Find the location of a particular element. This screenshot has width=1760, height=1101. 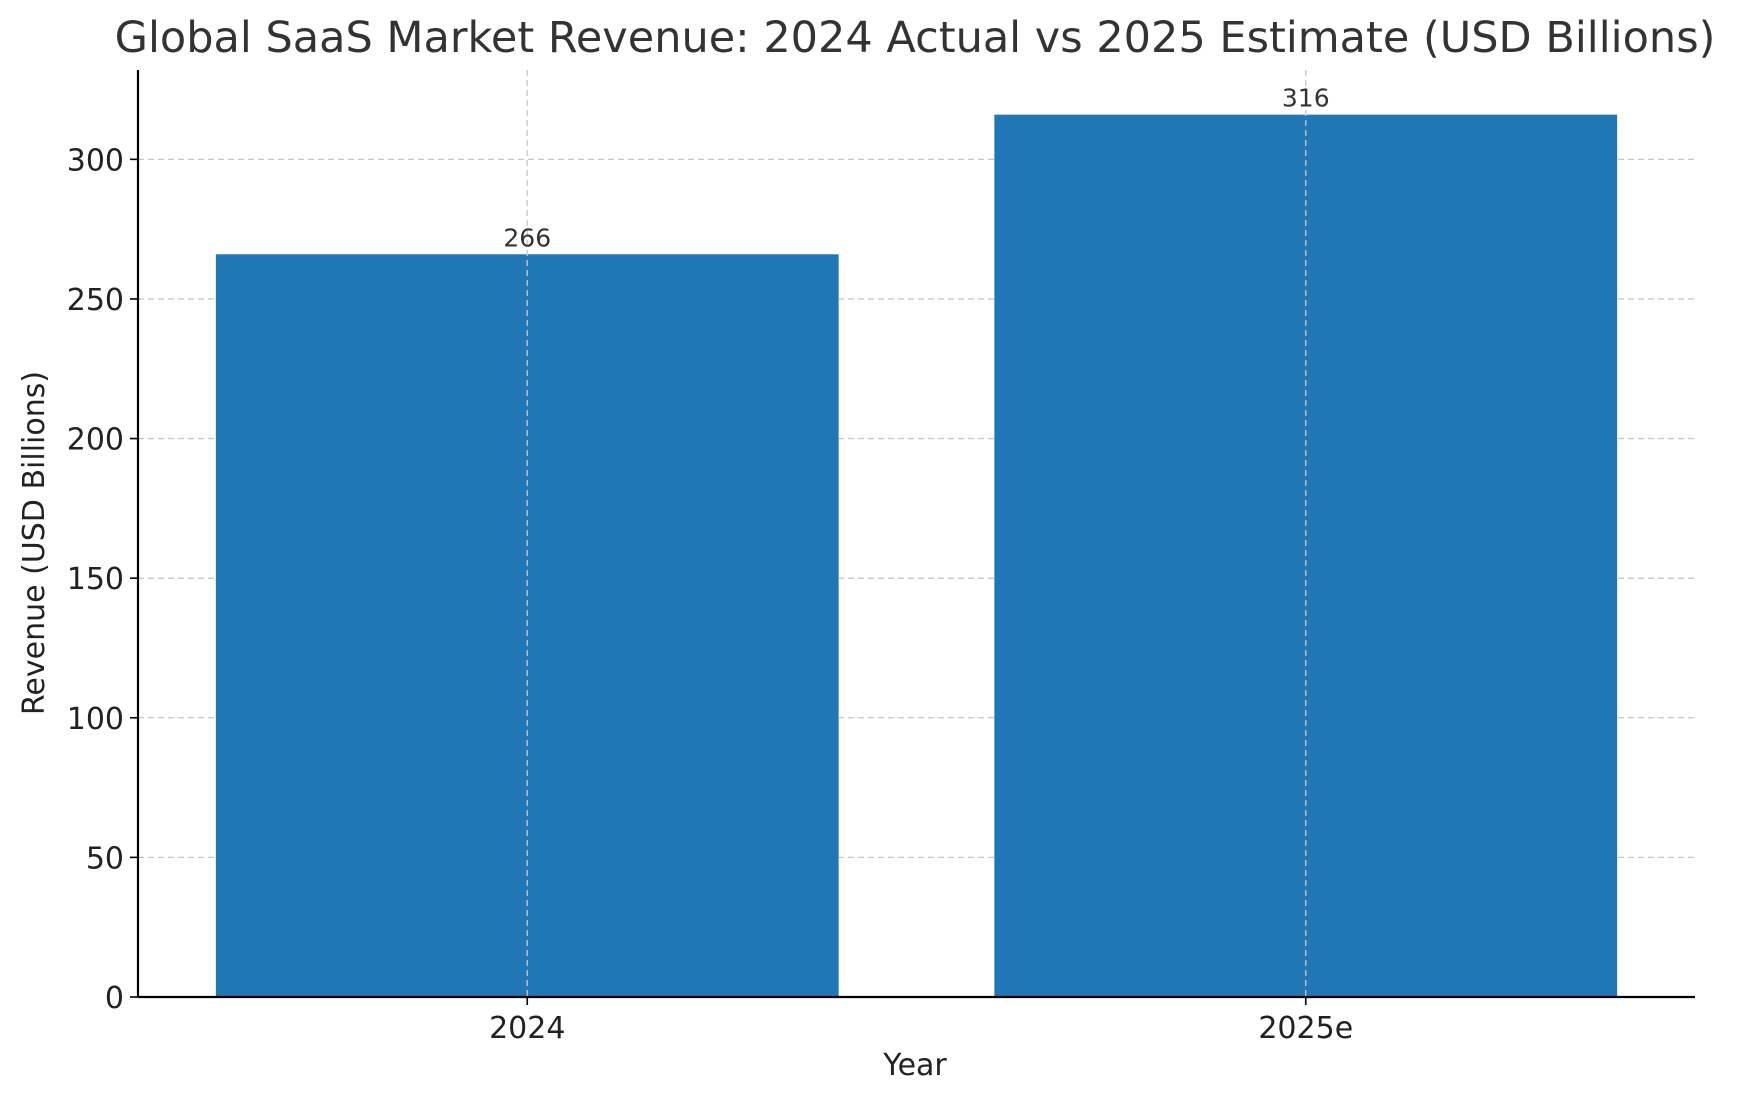

data-label-2024: 266 is located at coordinates (527, 237).